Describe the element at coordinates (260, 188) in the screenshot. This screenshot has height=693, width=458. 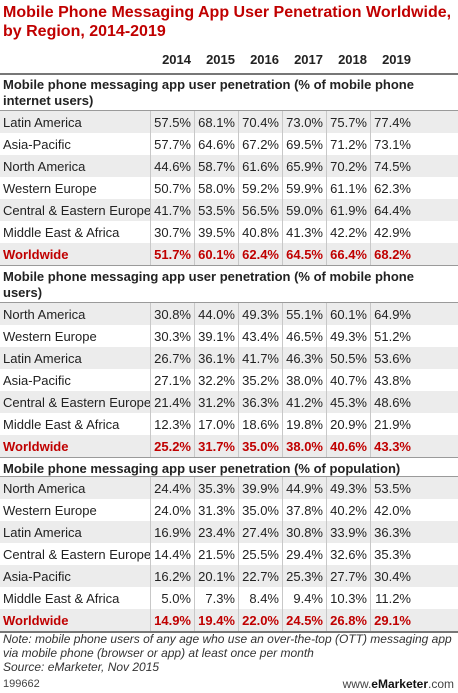
I see `cell-value: 59.2%` at that location.